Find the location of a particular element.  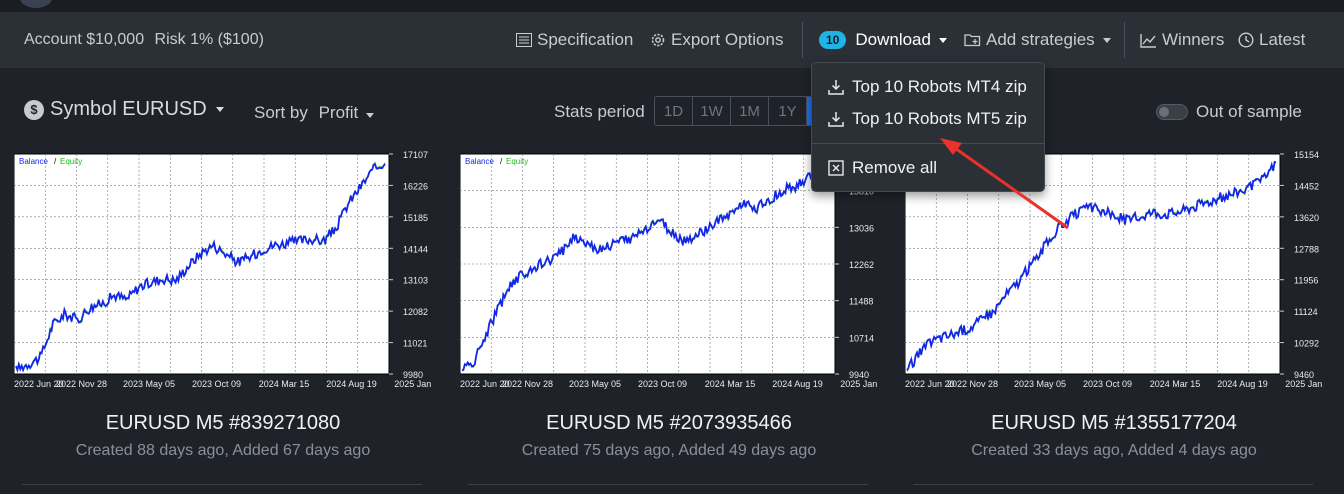

y-tick-label: 13620 is located at coordinates (1306, 218).